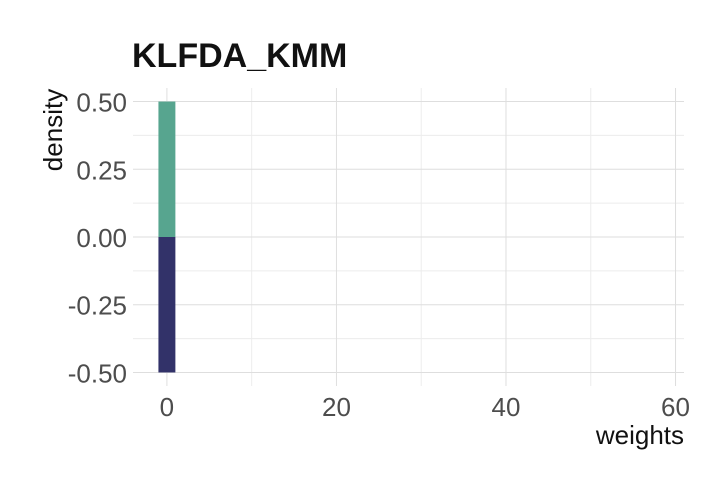 The width and height of the screenshot is (725, 490). Describe the element at coordinates (239, 56) in the screenshot. I see `chart-title: KLFDA_KMM` at that location.